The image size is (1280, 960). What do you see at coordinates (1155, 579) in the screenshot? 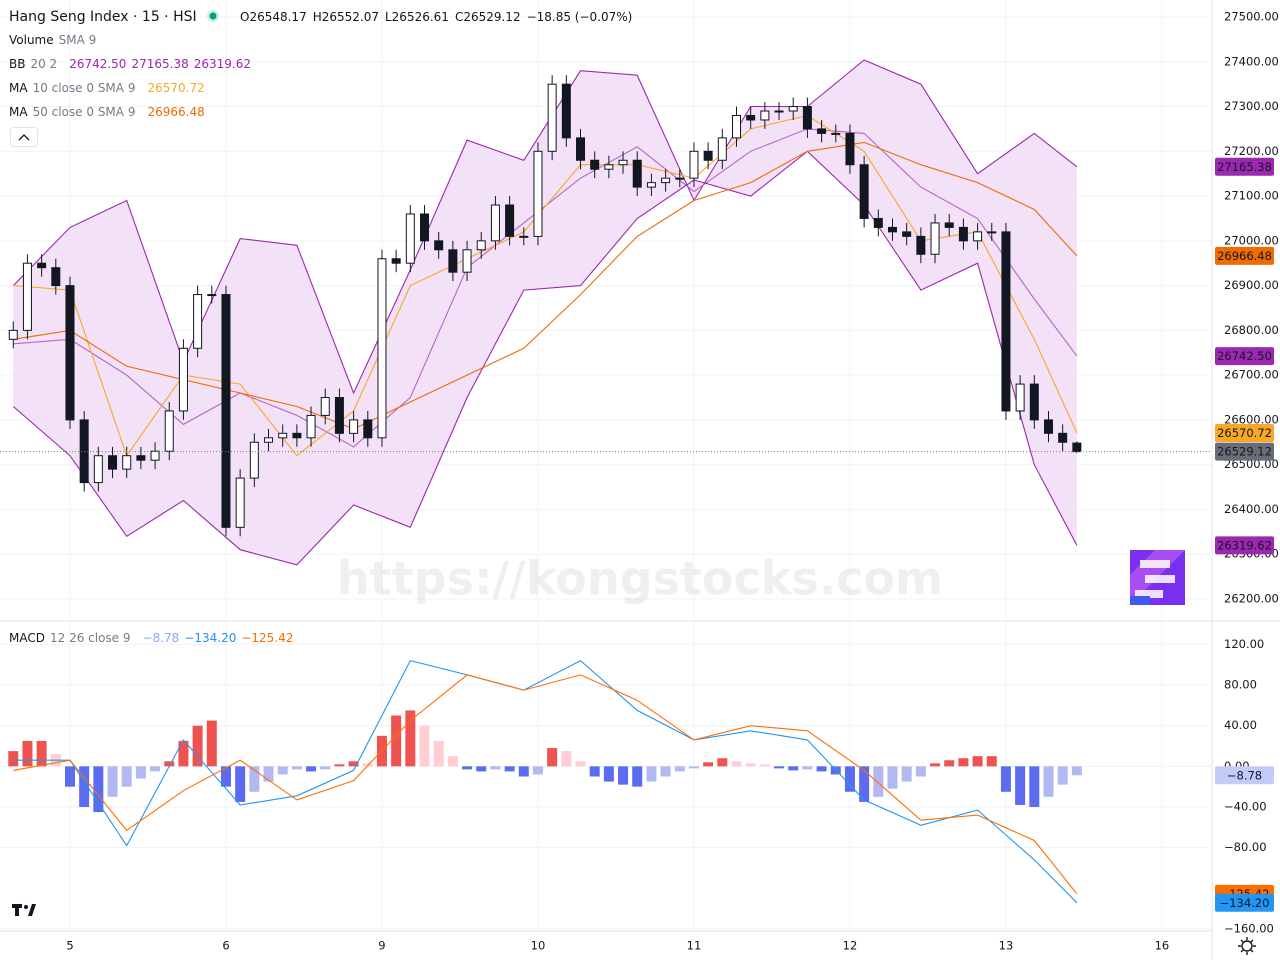
I see `logo-glyph` at bounding box center [1155, 579].